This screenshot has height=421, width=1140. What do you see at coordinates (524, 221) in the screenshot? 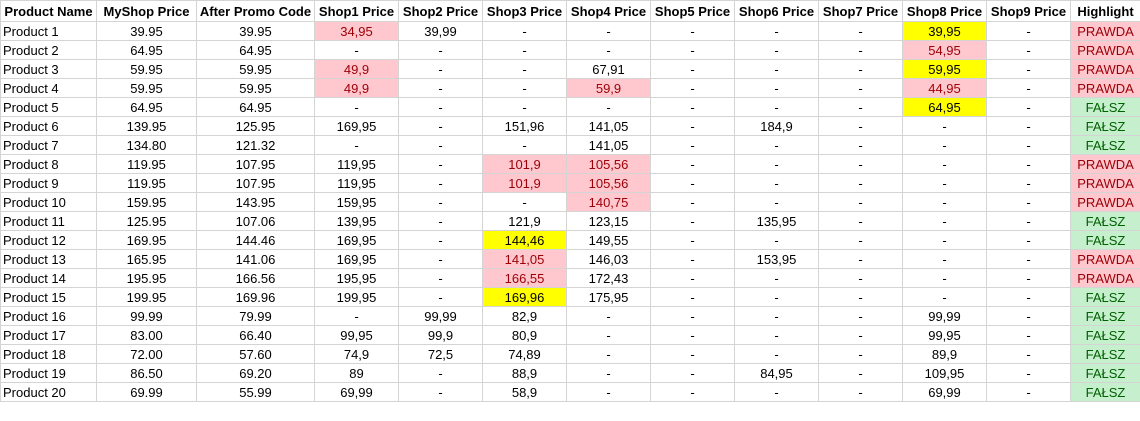
I see `cell-shop3-price: 121,9` at bounding box center [524, 221].